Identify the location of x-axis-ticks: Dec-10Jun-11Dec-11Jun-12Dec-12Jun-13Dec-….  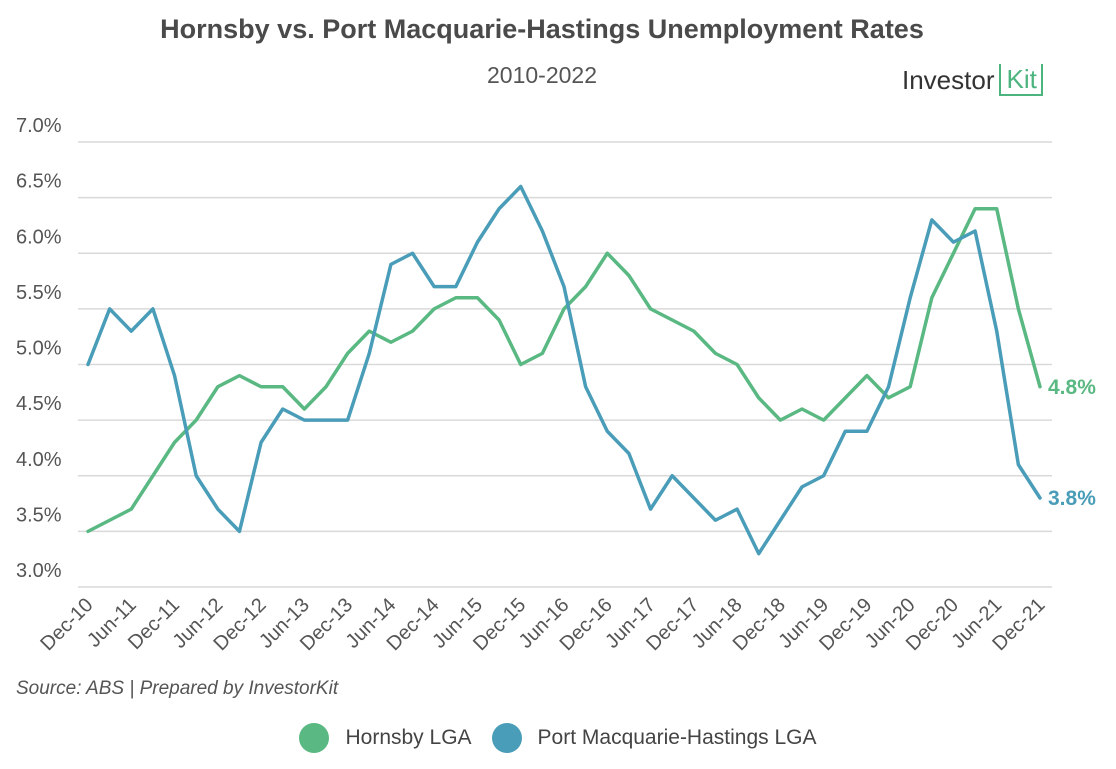
(542, 624).